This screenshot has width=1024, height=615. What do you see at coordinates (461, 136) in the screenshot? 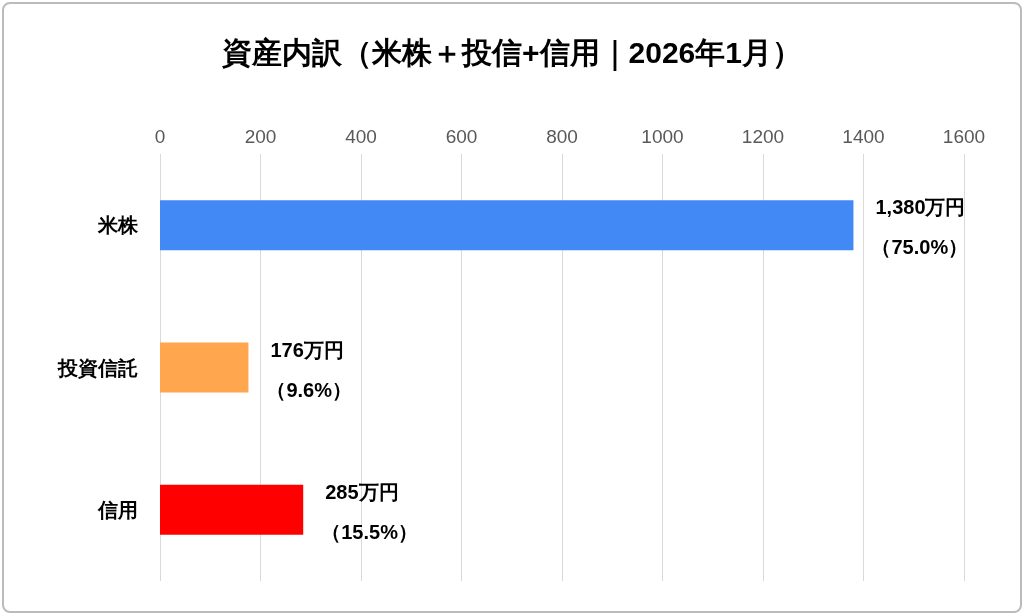
I see `x-tick-label: 600` at bounding box center [461, 136].